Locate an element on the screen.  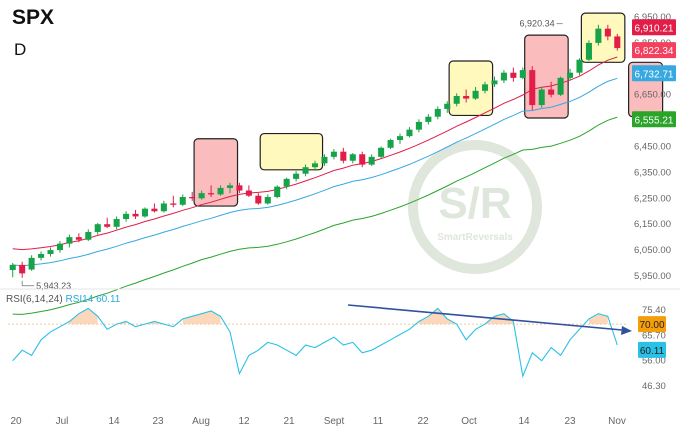
price-tick-label: 5,950.00 is located at coordinates (652, 276).